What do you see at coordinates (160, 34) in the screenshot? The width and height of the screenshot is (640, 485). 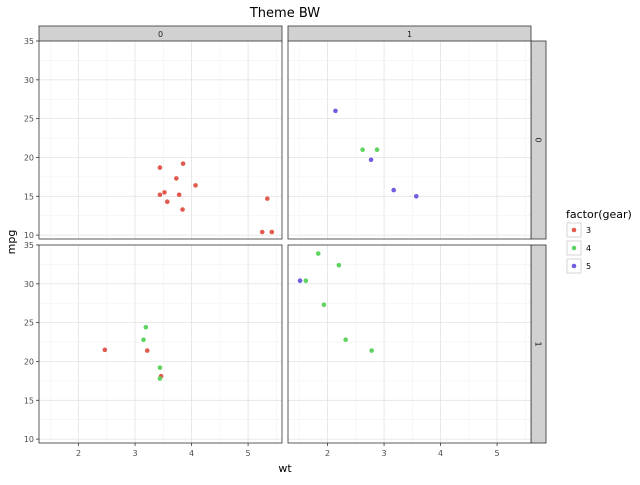 I see `facet-strip-col-label: 0` at bounding box center [160, 34].